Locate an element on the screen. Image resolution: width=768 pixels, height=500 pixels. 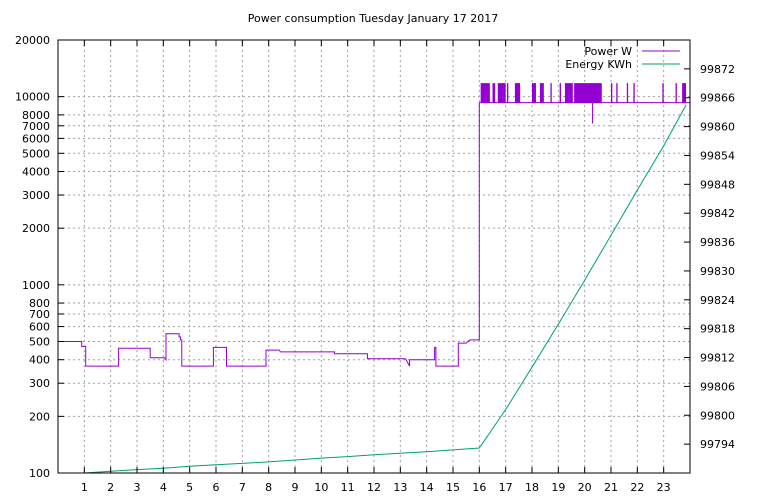
x-tick-label: 18 is located at coordinates (532, 487).